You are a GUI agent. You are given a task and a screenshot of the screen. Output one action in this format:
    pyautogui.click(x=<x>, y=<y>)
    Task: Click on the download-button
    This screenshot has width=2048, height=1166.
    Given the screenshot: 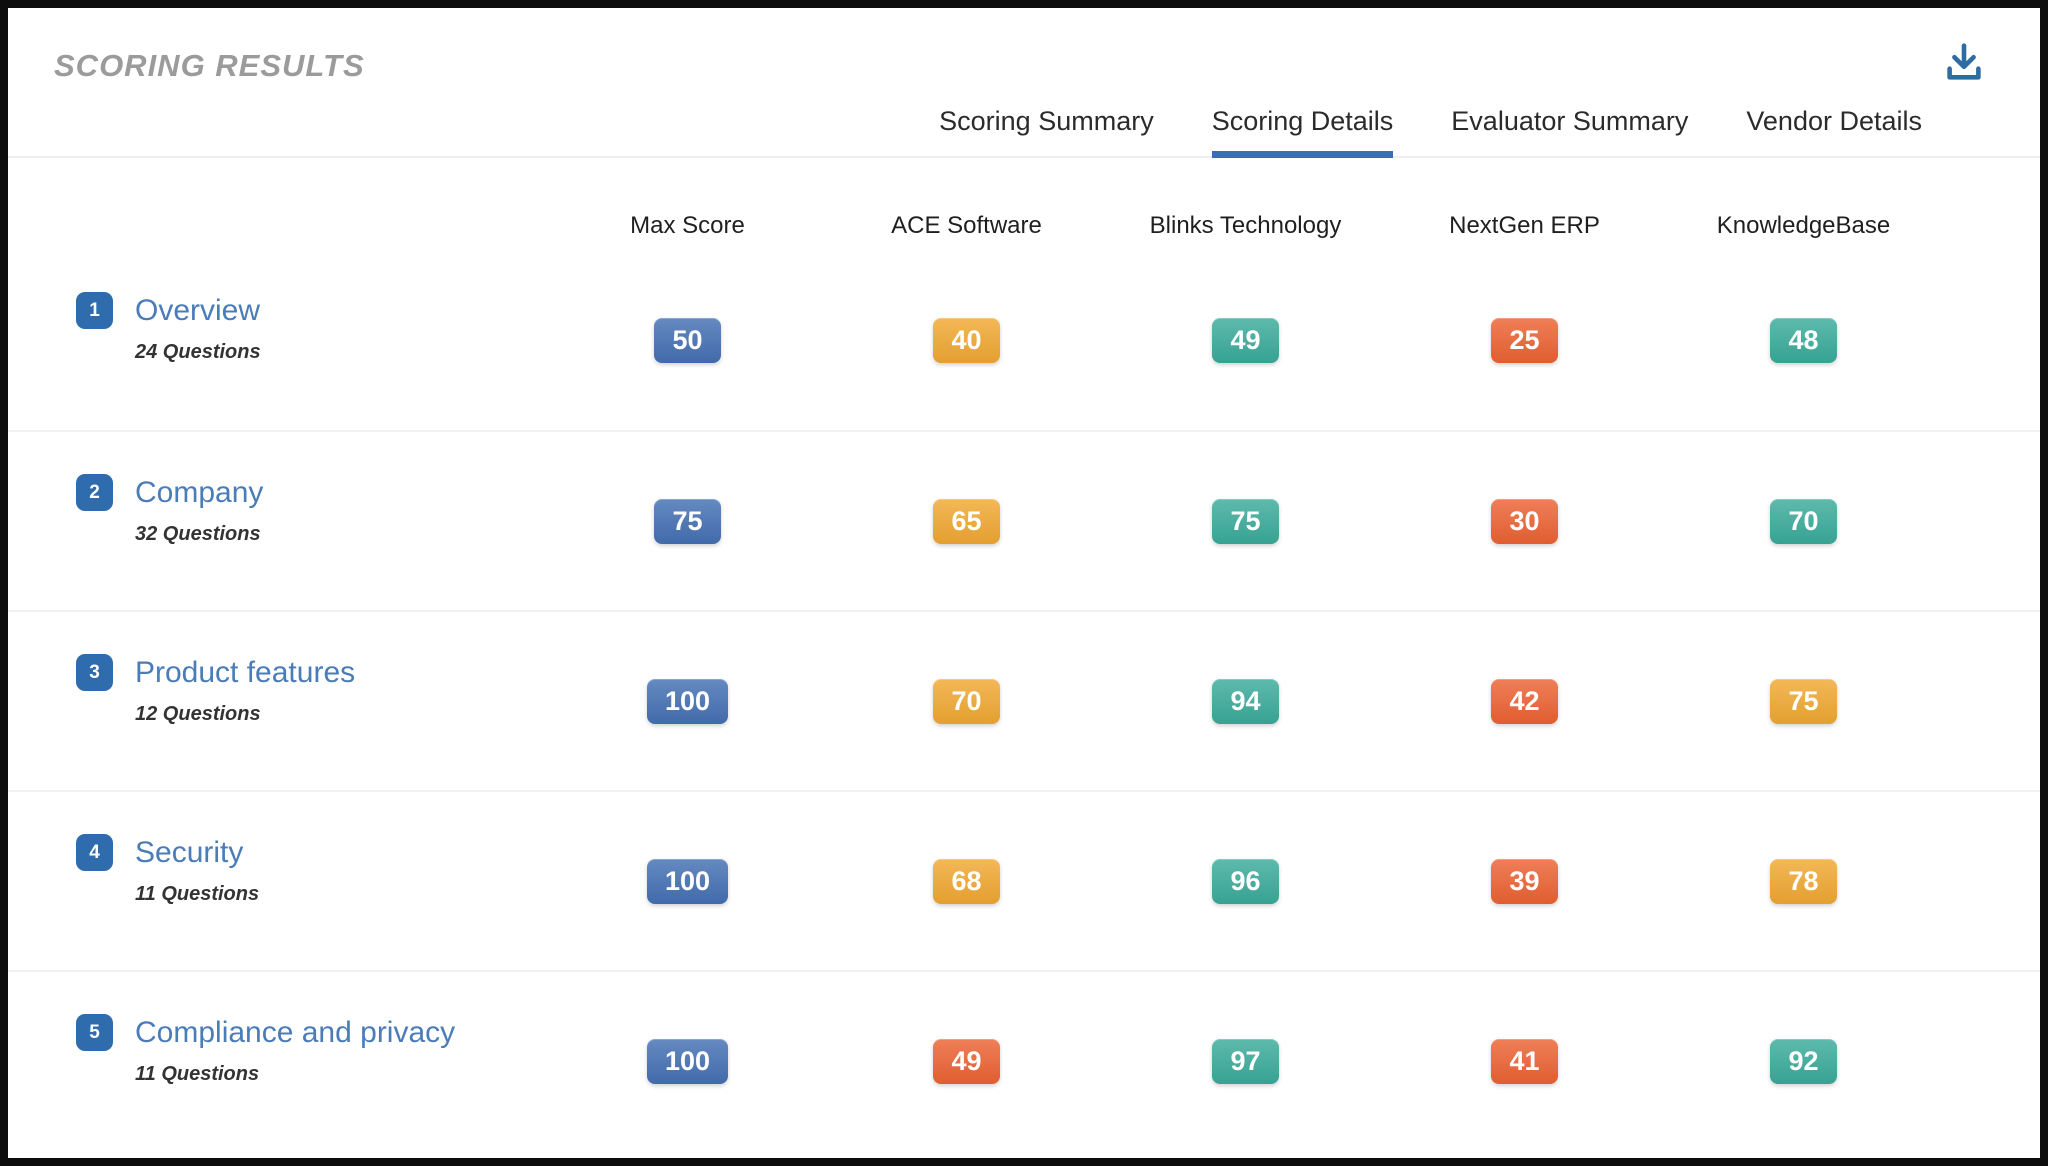 What is the action you would take?
    pyautogui.click(x=1964, y=62)
    